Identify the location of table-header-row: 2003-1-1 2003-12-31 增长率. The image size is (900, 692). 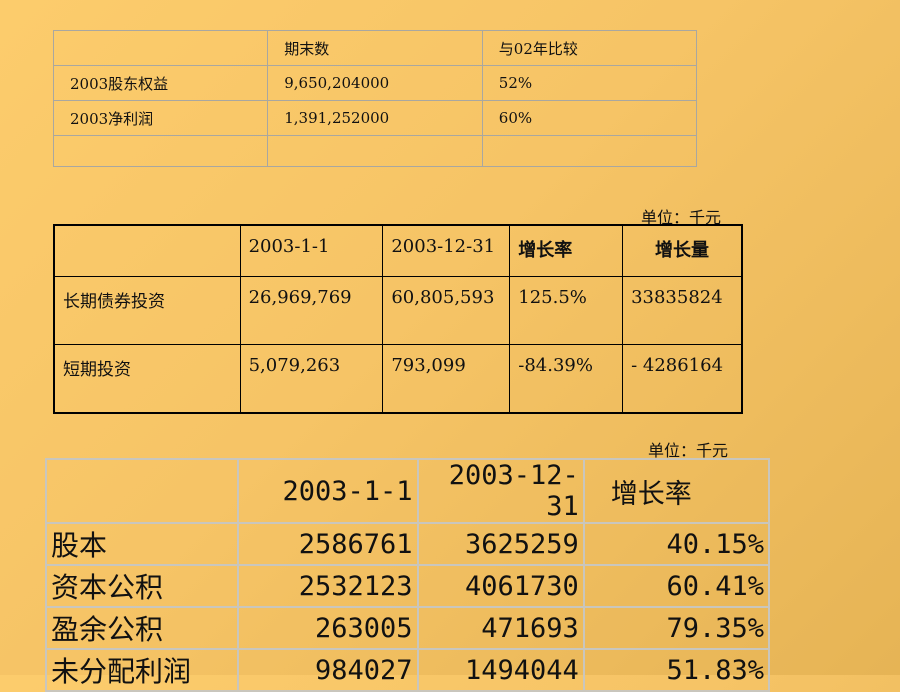
(407, 491).